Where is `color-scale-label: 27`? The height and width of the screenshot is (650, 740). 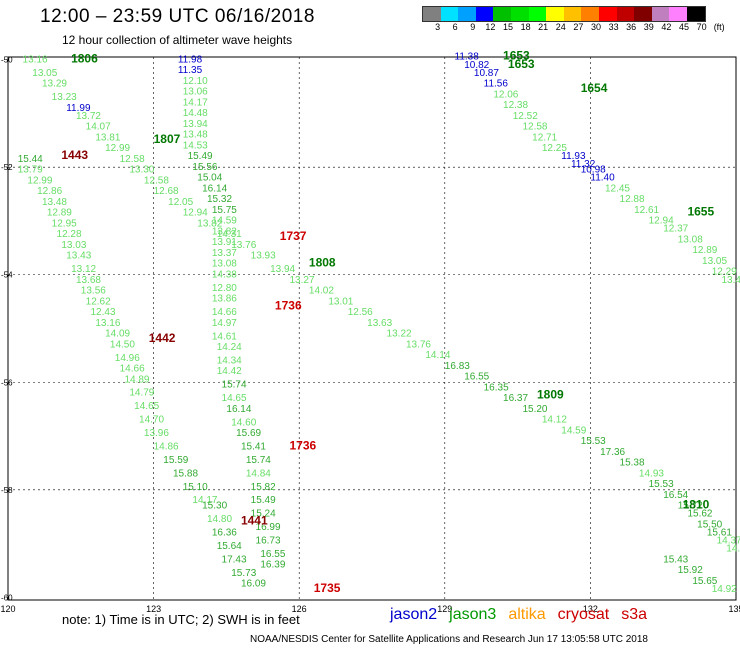
color-scale-label: 27 is located at coordinates (578, 27).